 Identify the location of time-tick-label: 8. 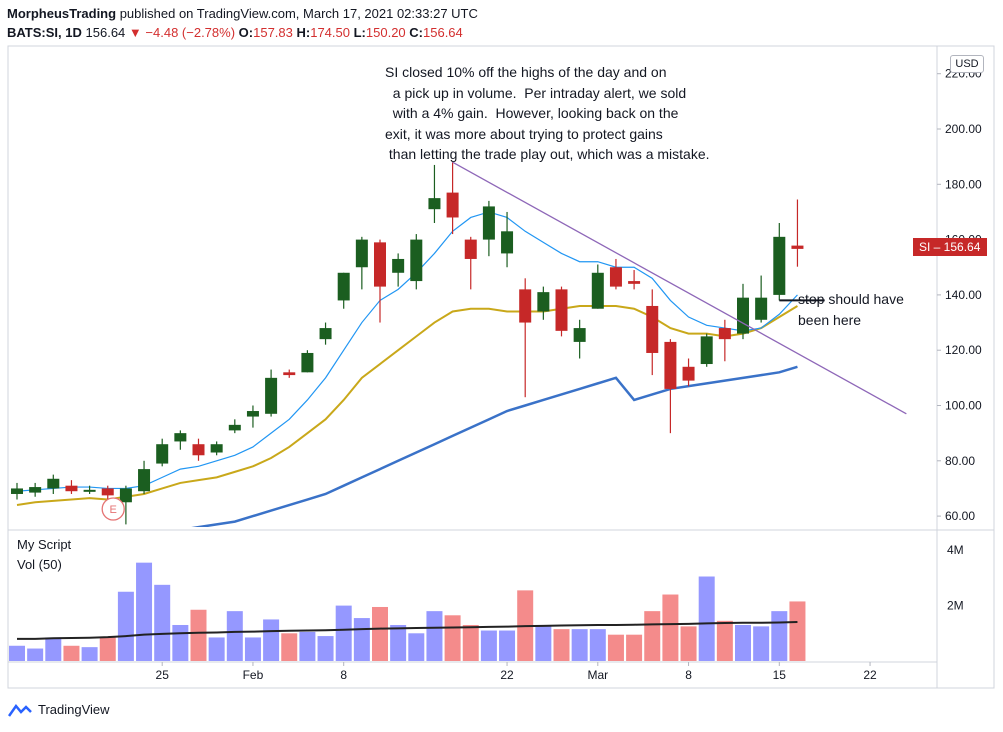
(343, 675).